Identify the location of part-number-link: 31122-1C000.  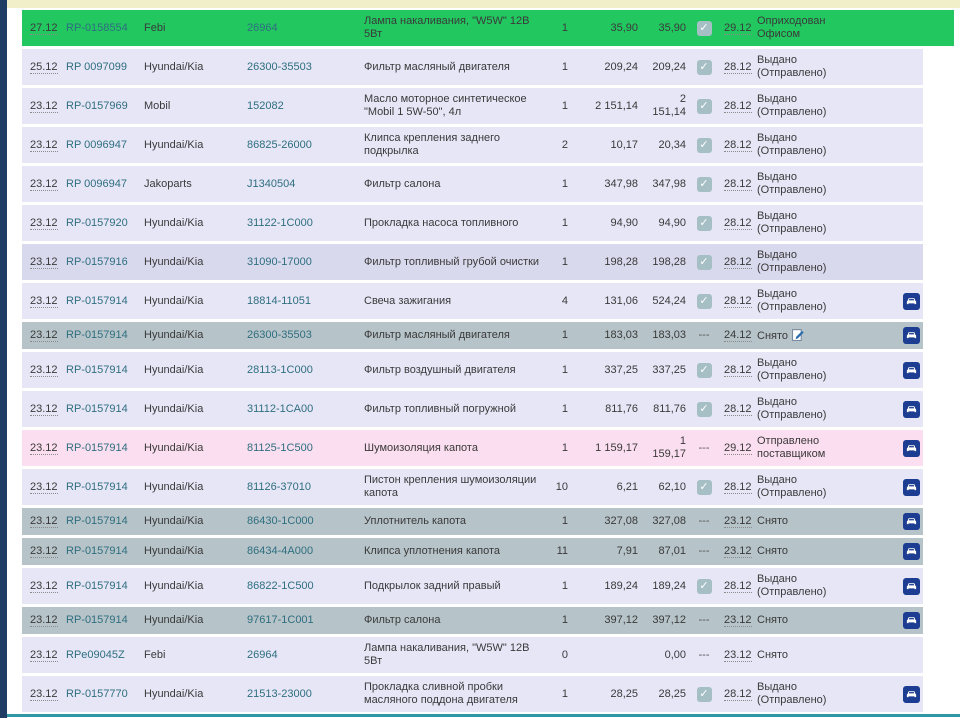
(280, 222).